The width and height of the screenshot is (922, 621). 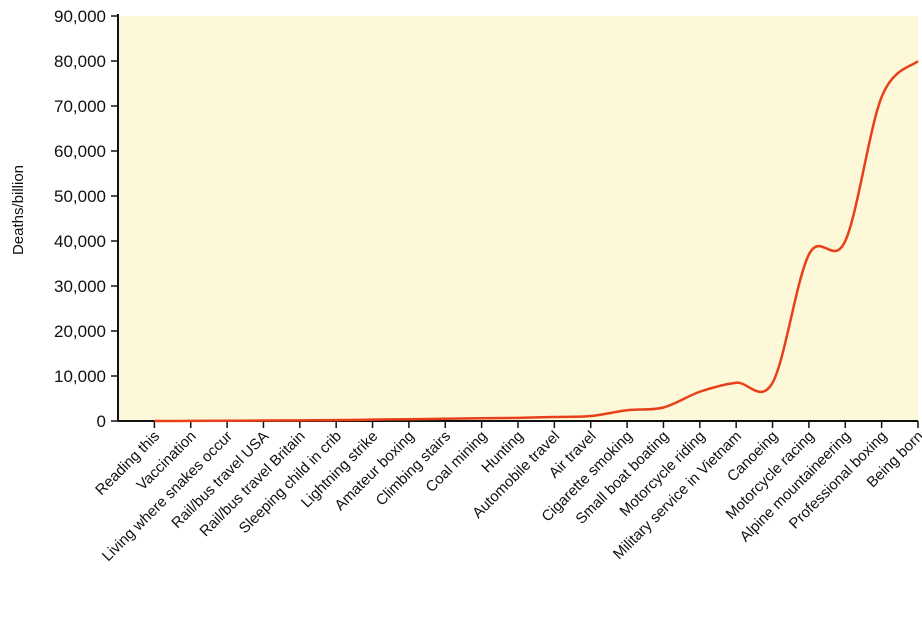 I want to click on y-tick-label: 90,000, so click(x=80, y=16).